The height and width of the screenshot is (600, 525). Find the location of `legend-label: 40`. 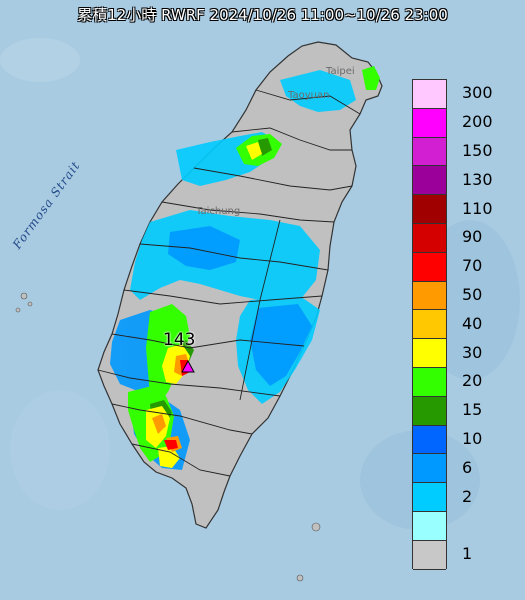

legend-label: 40 is located at coordinates (472, 323).